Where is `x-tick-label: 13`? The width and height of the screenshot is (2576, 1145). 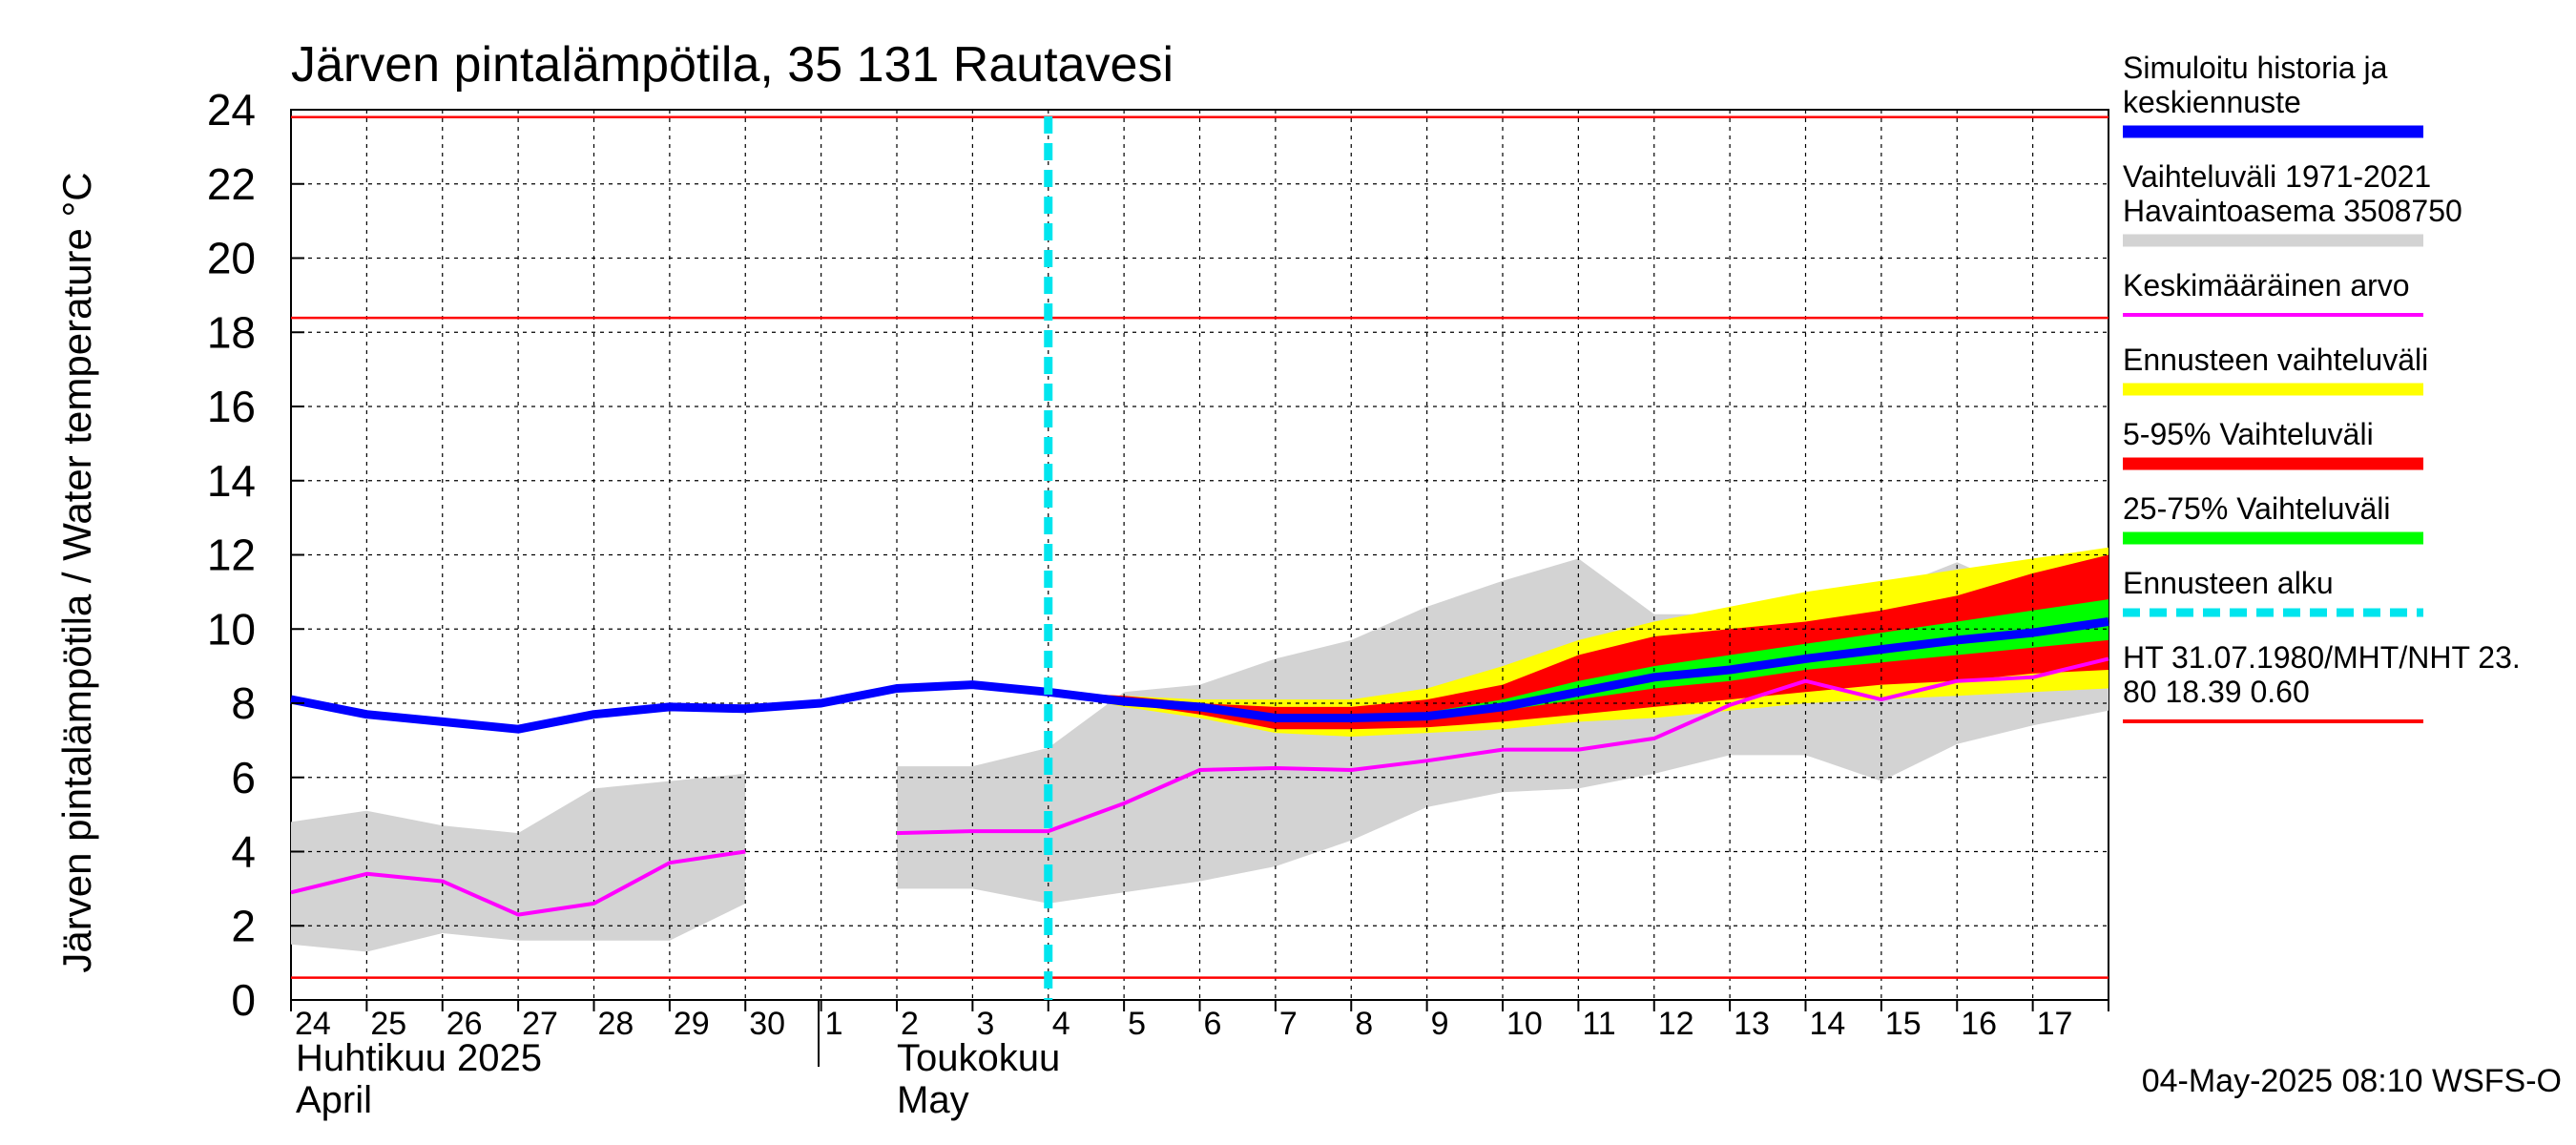 x-tick-label: 13 is located at coordinates (1752, 1024).